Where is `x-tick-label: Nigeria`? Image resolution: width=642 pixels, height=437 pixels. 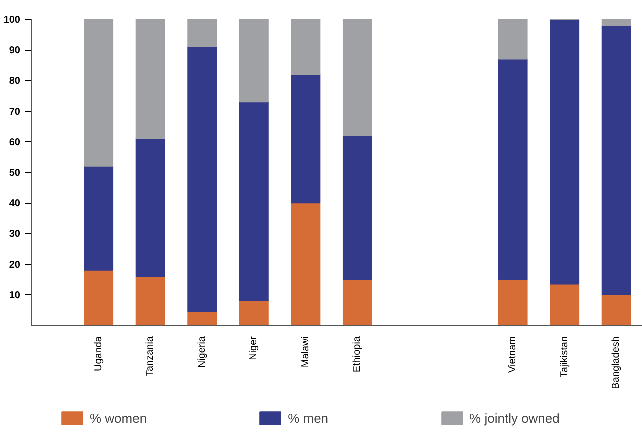 x-tick-label: Nigeria is located at coordinates (202, 352).